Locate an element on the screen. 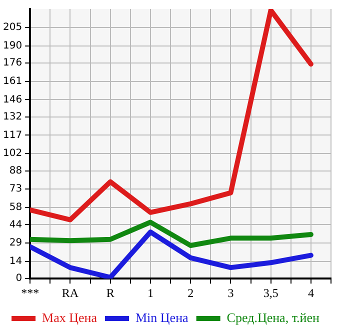 The width and height of the screenshot is (345, 335). x-tick-label: 3 is located at coordinates (231, 293).